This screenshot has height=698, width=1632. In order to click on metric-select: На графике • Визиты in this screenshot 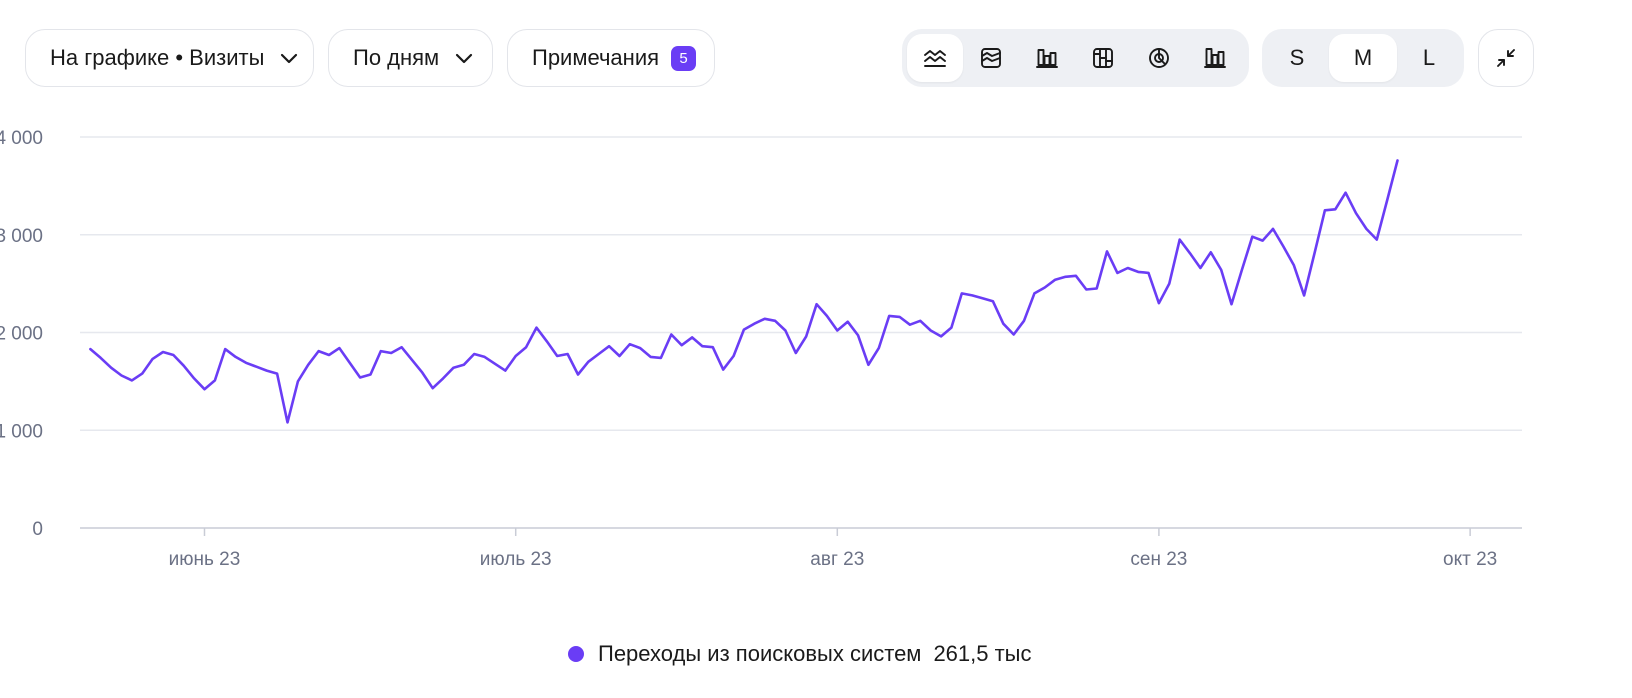, I will do `click(169, 58)`.